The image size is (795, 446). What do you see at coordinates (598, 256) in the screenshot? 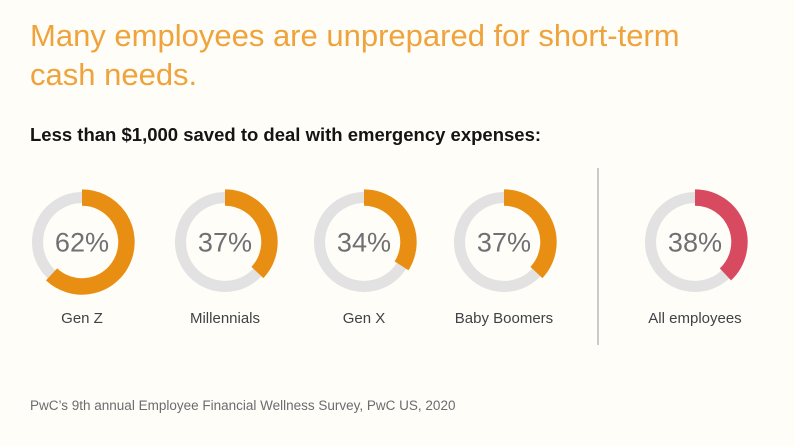
I see `group-divider` at bounding box center [598, 256].